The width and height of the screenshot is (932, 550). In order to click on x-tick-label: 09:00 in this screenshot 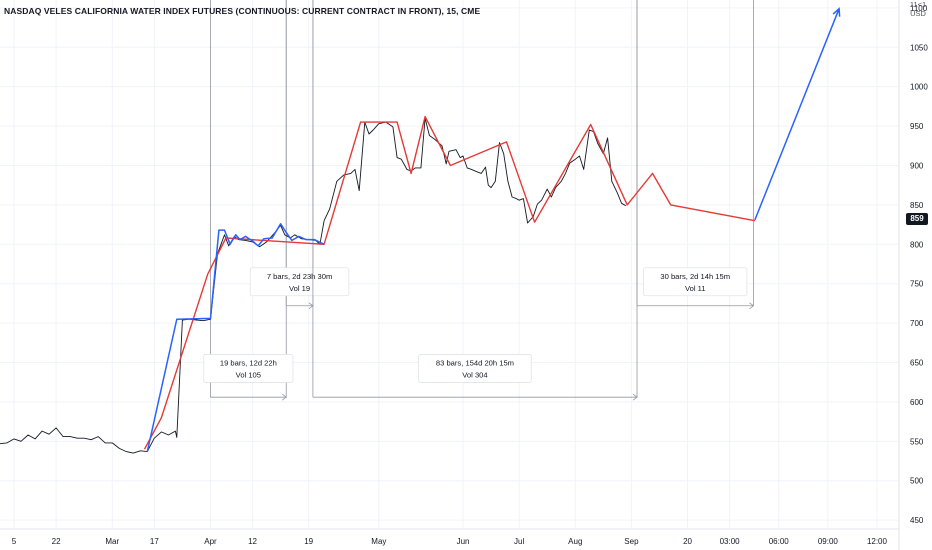, I will do `click(828, 541)`.